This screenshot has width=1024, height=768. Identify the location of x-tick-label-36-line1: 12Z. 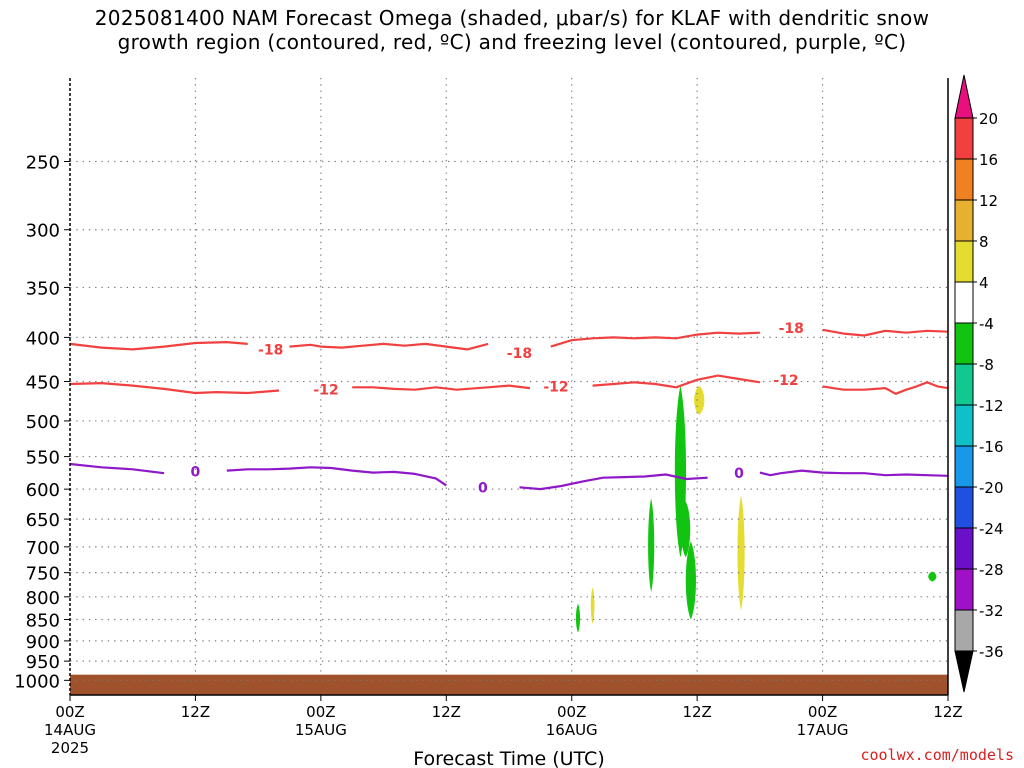
(446, 712).